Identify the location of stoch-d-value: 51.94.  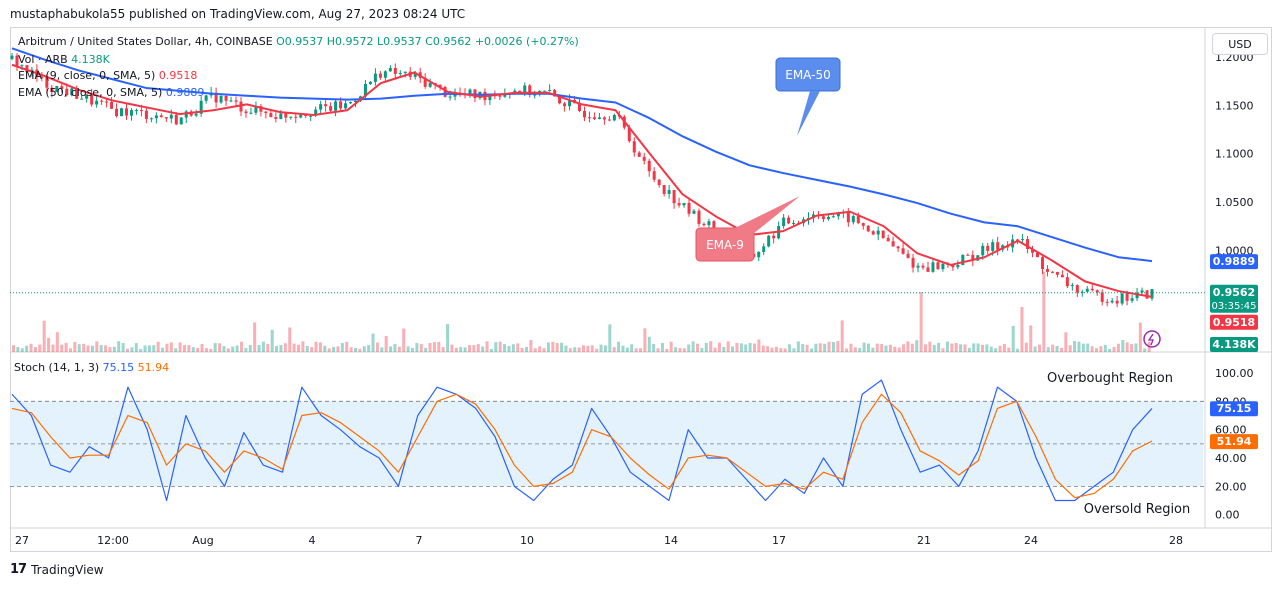
(153, 367).